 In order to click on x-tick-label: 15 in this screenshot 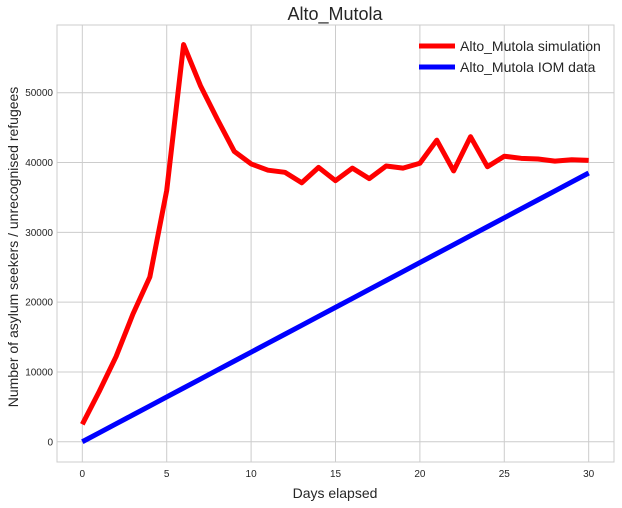, I will do `click(336, 474)`.